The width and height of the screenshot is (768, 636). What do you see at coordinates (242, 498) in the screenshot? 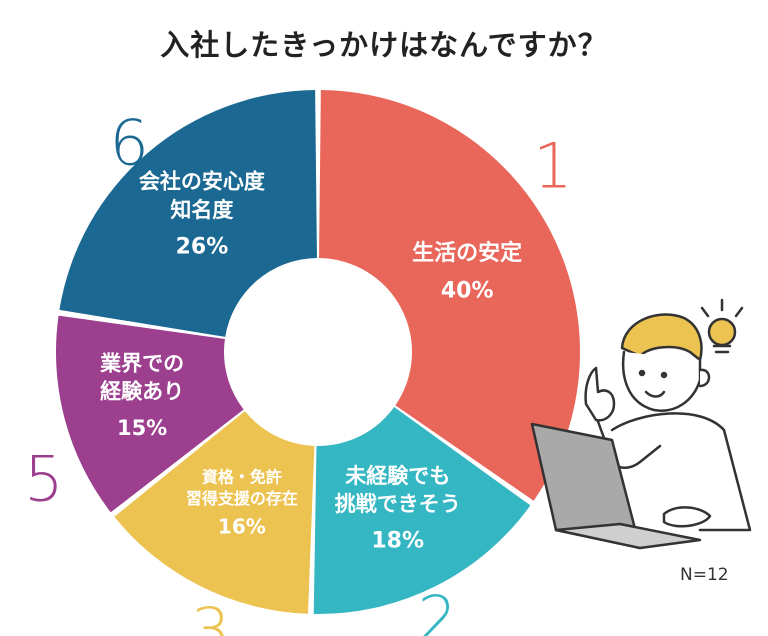
I see `slice-category-label: 習得支援の存在` at bounding box center [242, 498].